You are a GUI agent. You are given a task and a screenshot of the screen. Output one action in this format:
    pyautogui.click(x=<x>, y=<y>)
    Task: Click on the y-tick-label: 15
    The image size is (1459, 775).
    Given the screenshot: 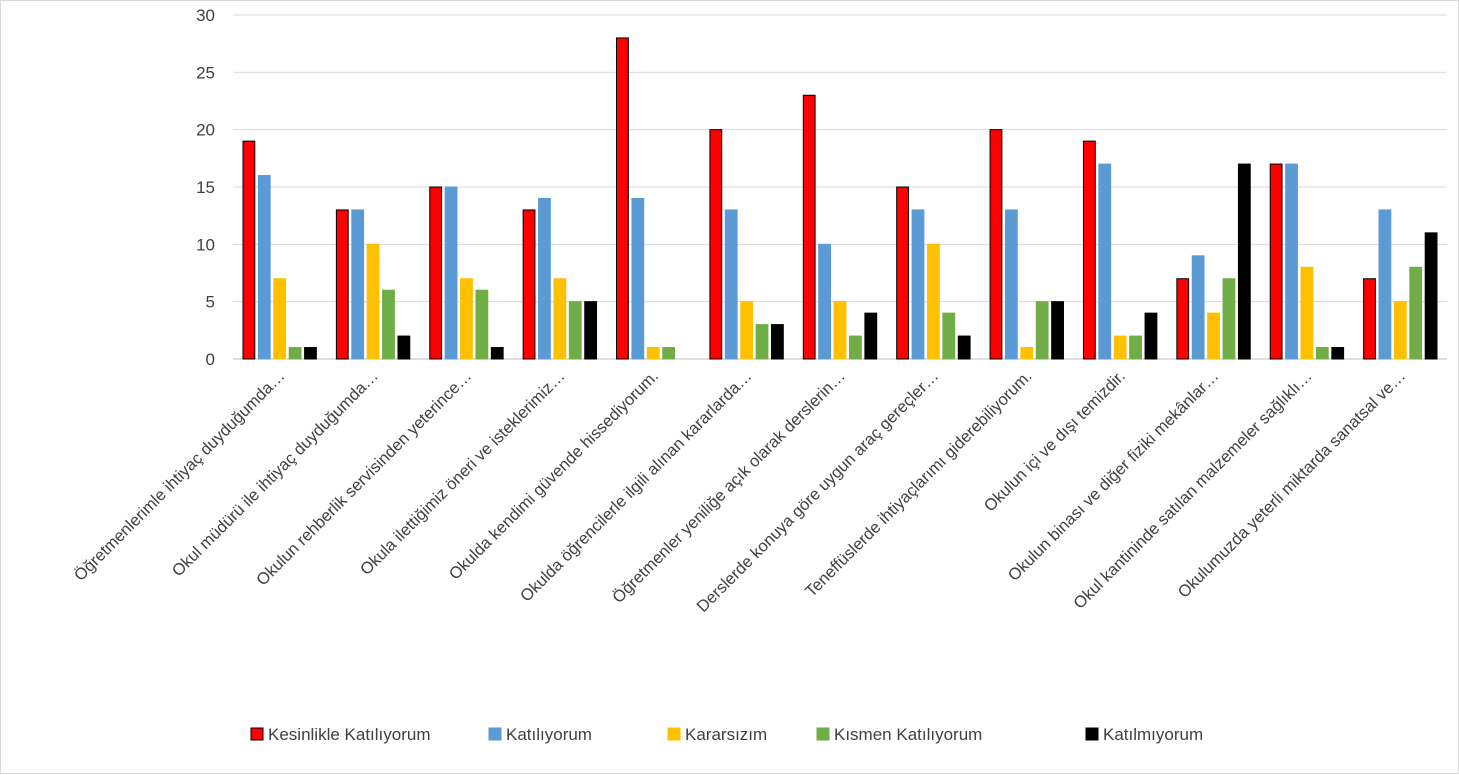 What is the action you would take?
    pyautogui.click(x=205, y=187)
    